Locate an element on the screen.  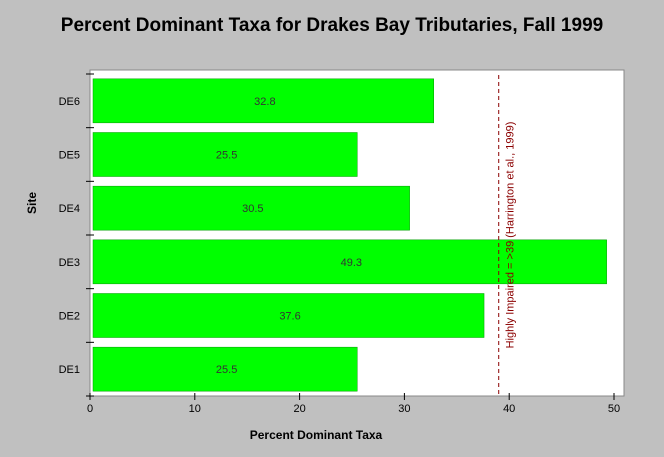
y-tick-label-de1: DE1 is located at coordinates (69, 370).